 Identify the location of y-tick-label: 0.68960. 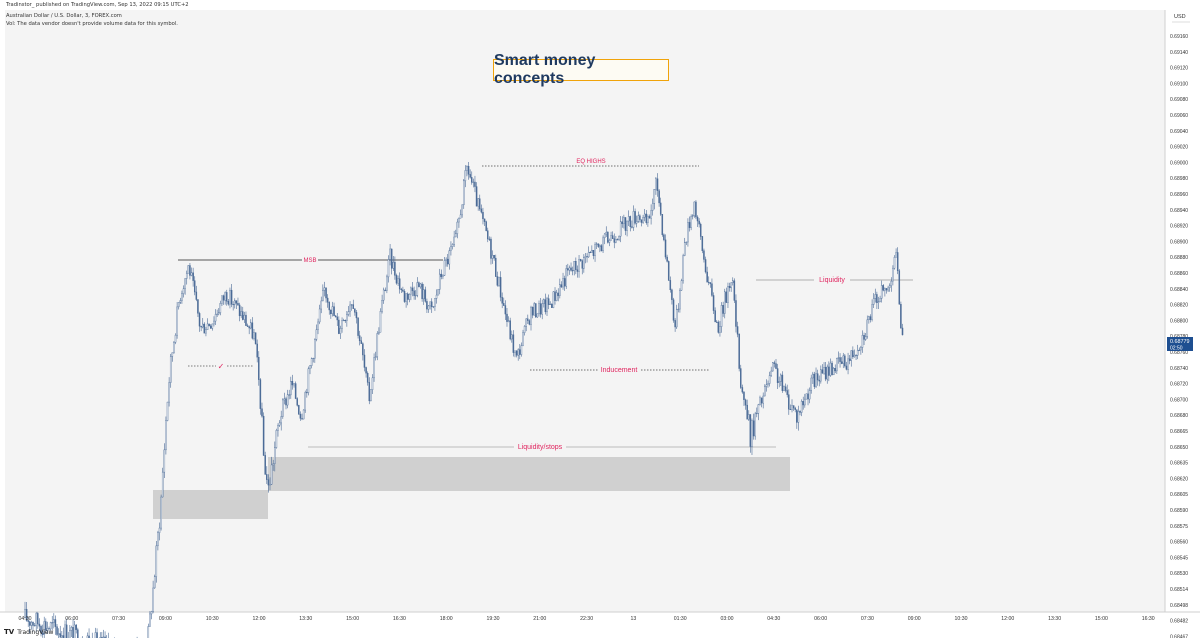
(1179, 195).